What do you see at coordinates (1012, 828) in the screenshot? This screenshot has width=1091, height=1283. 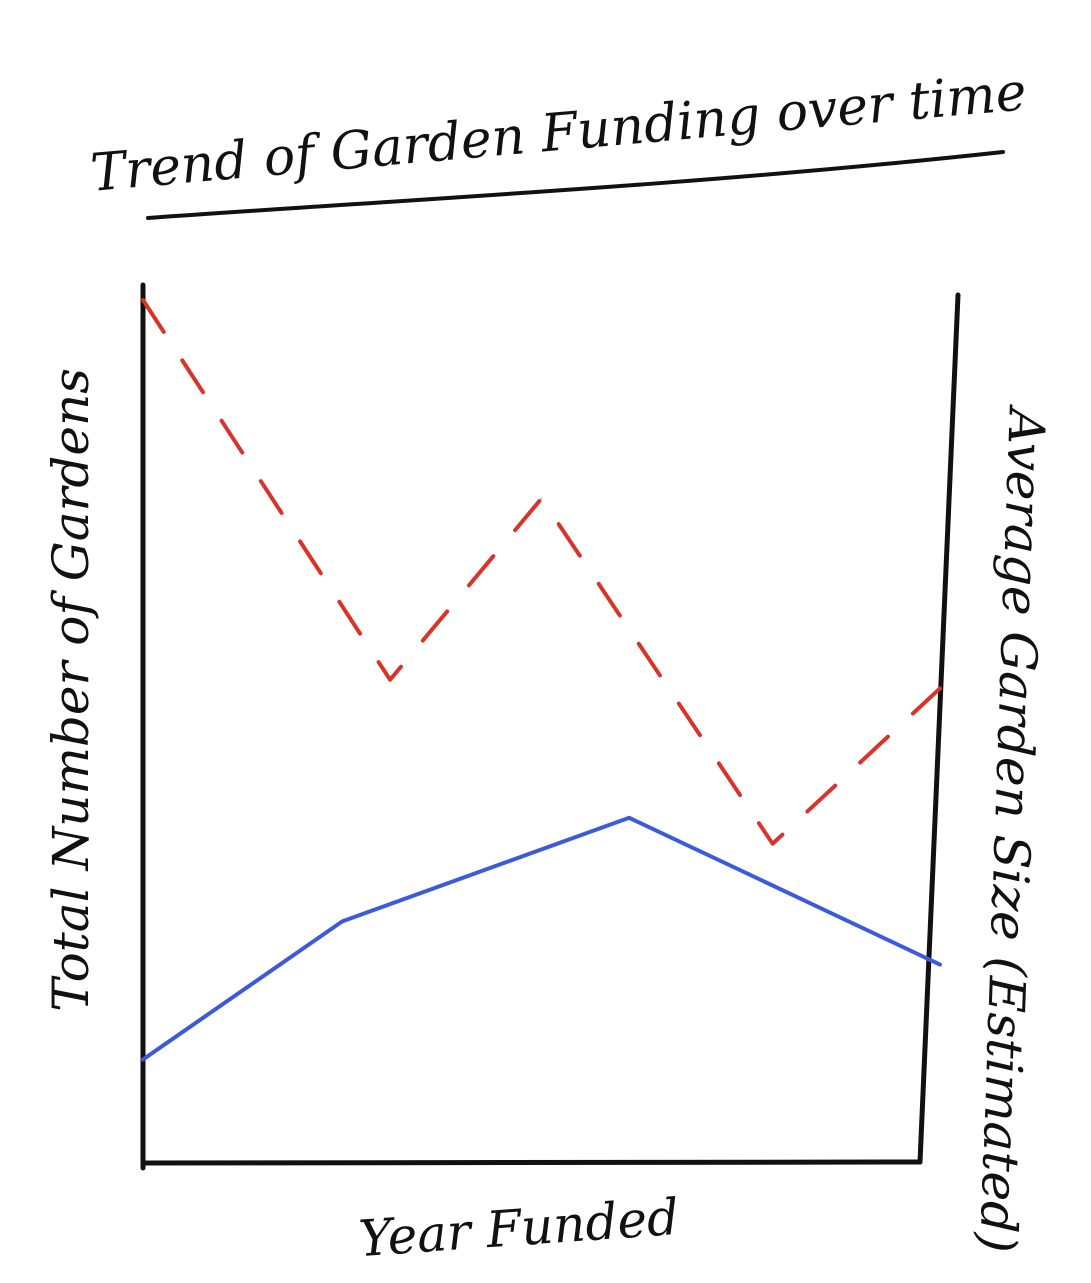 I see `y2-axis-label: Average Garden Size (Estimated)` at bounding box center [1012, 828].